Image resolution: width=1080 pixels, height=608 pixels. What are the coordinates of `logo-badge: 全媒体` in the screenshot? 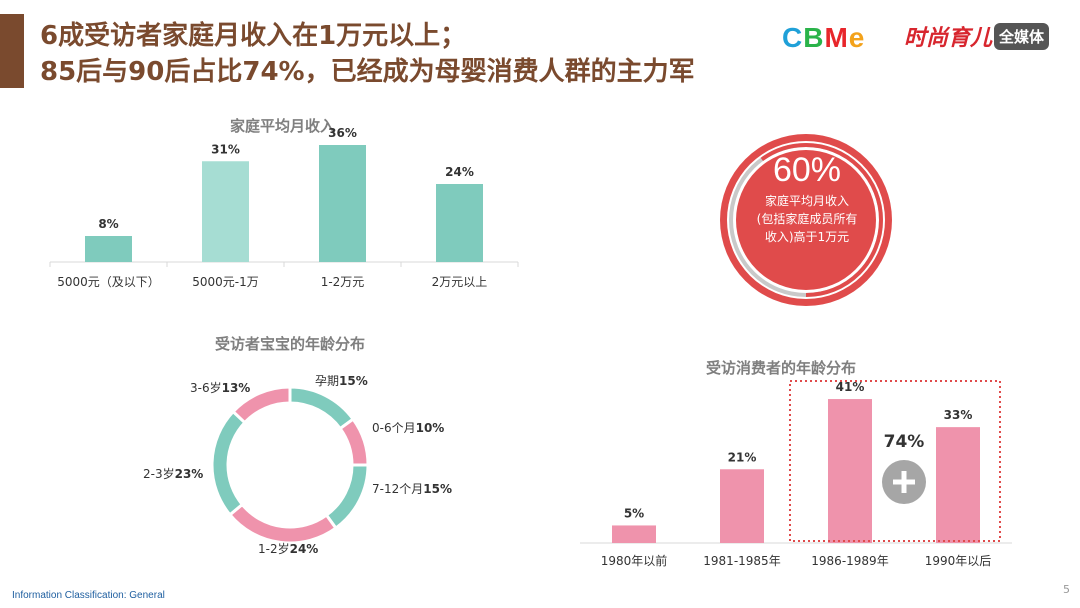 It's located at (1022, 36).